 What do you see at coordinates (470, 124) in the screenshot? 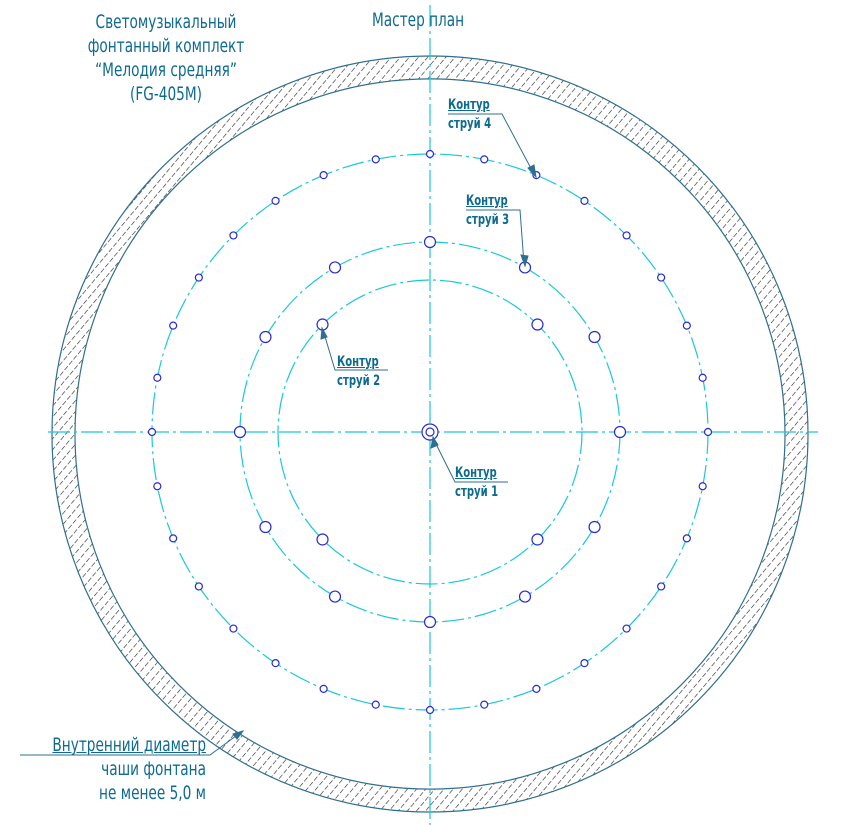
I see `label-line: струй 4` at bounding box center [470, 124].